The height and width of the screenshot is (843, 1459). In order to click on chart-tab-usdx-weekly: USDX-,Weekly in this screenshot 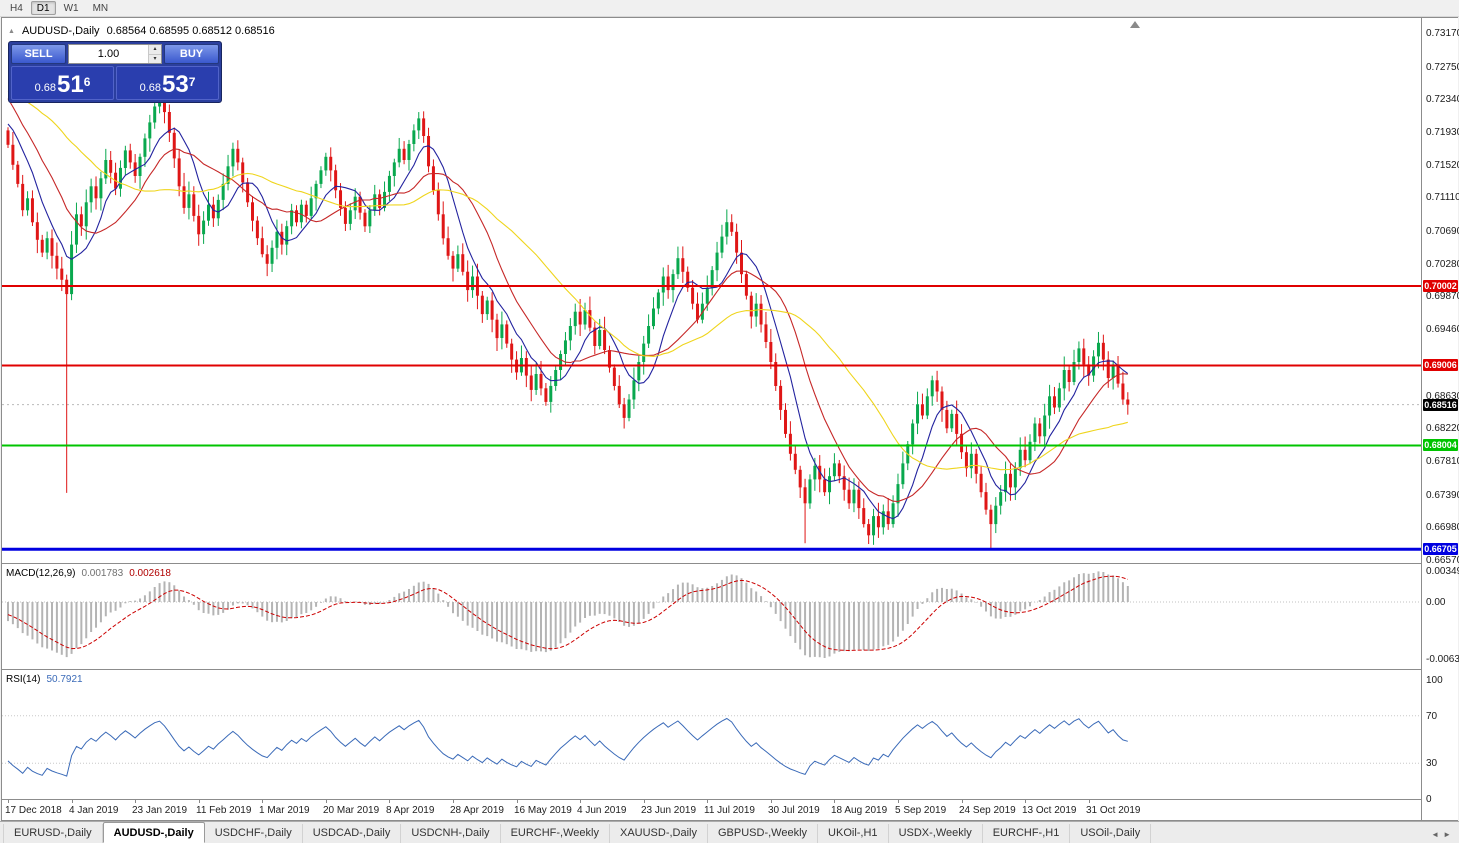, I will do `click(936, 833)`.